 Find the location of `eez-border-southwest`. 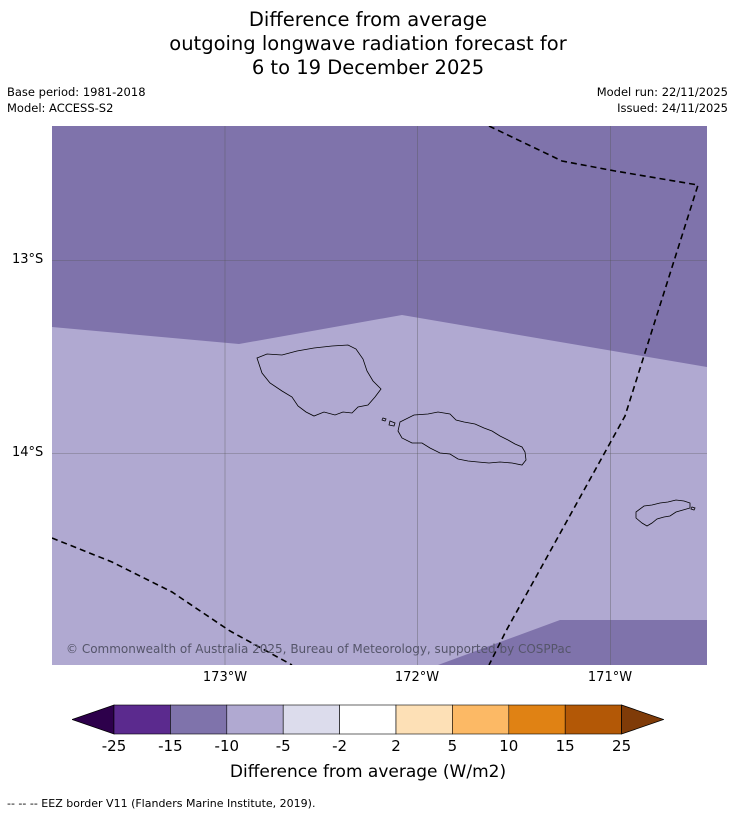

eez-border-southwest is located at coordinates (172, 601).